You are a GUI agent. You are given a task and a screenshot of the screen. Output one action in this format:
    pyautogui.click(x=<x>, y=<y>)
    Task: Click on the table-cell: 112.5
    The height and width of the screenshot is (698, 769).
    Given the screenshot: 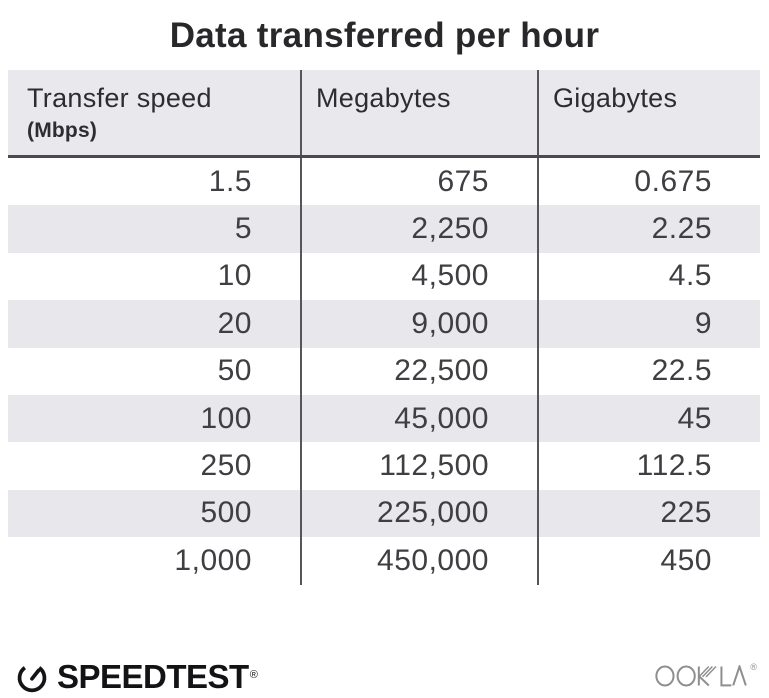 What is the action you would take?
    pyautogui.click(x=674, y=466)
    